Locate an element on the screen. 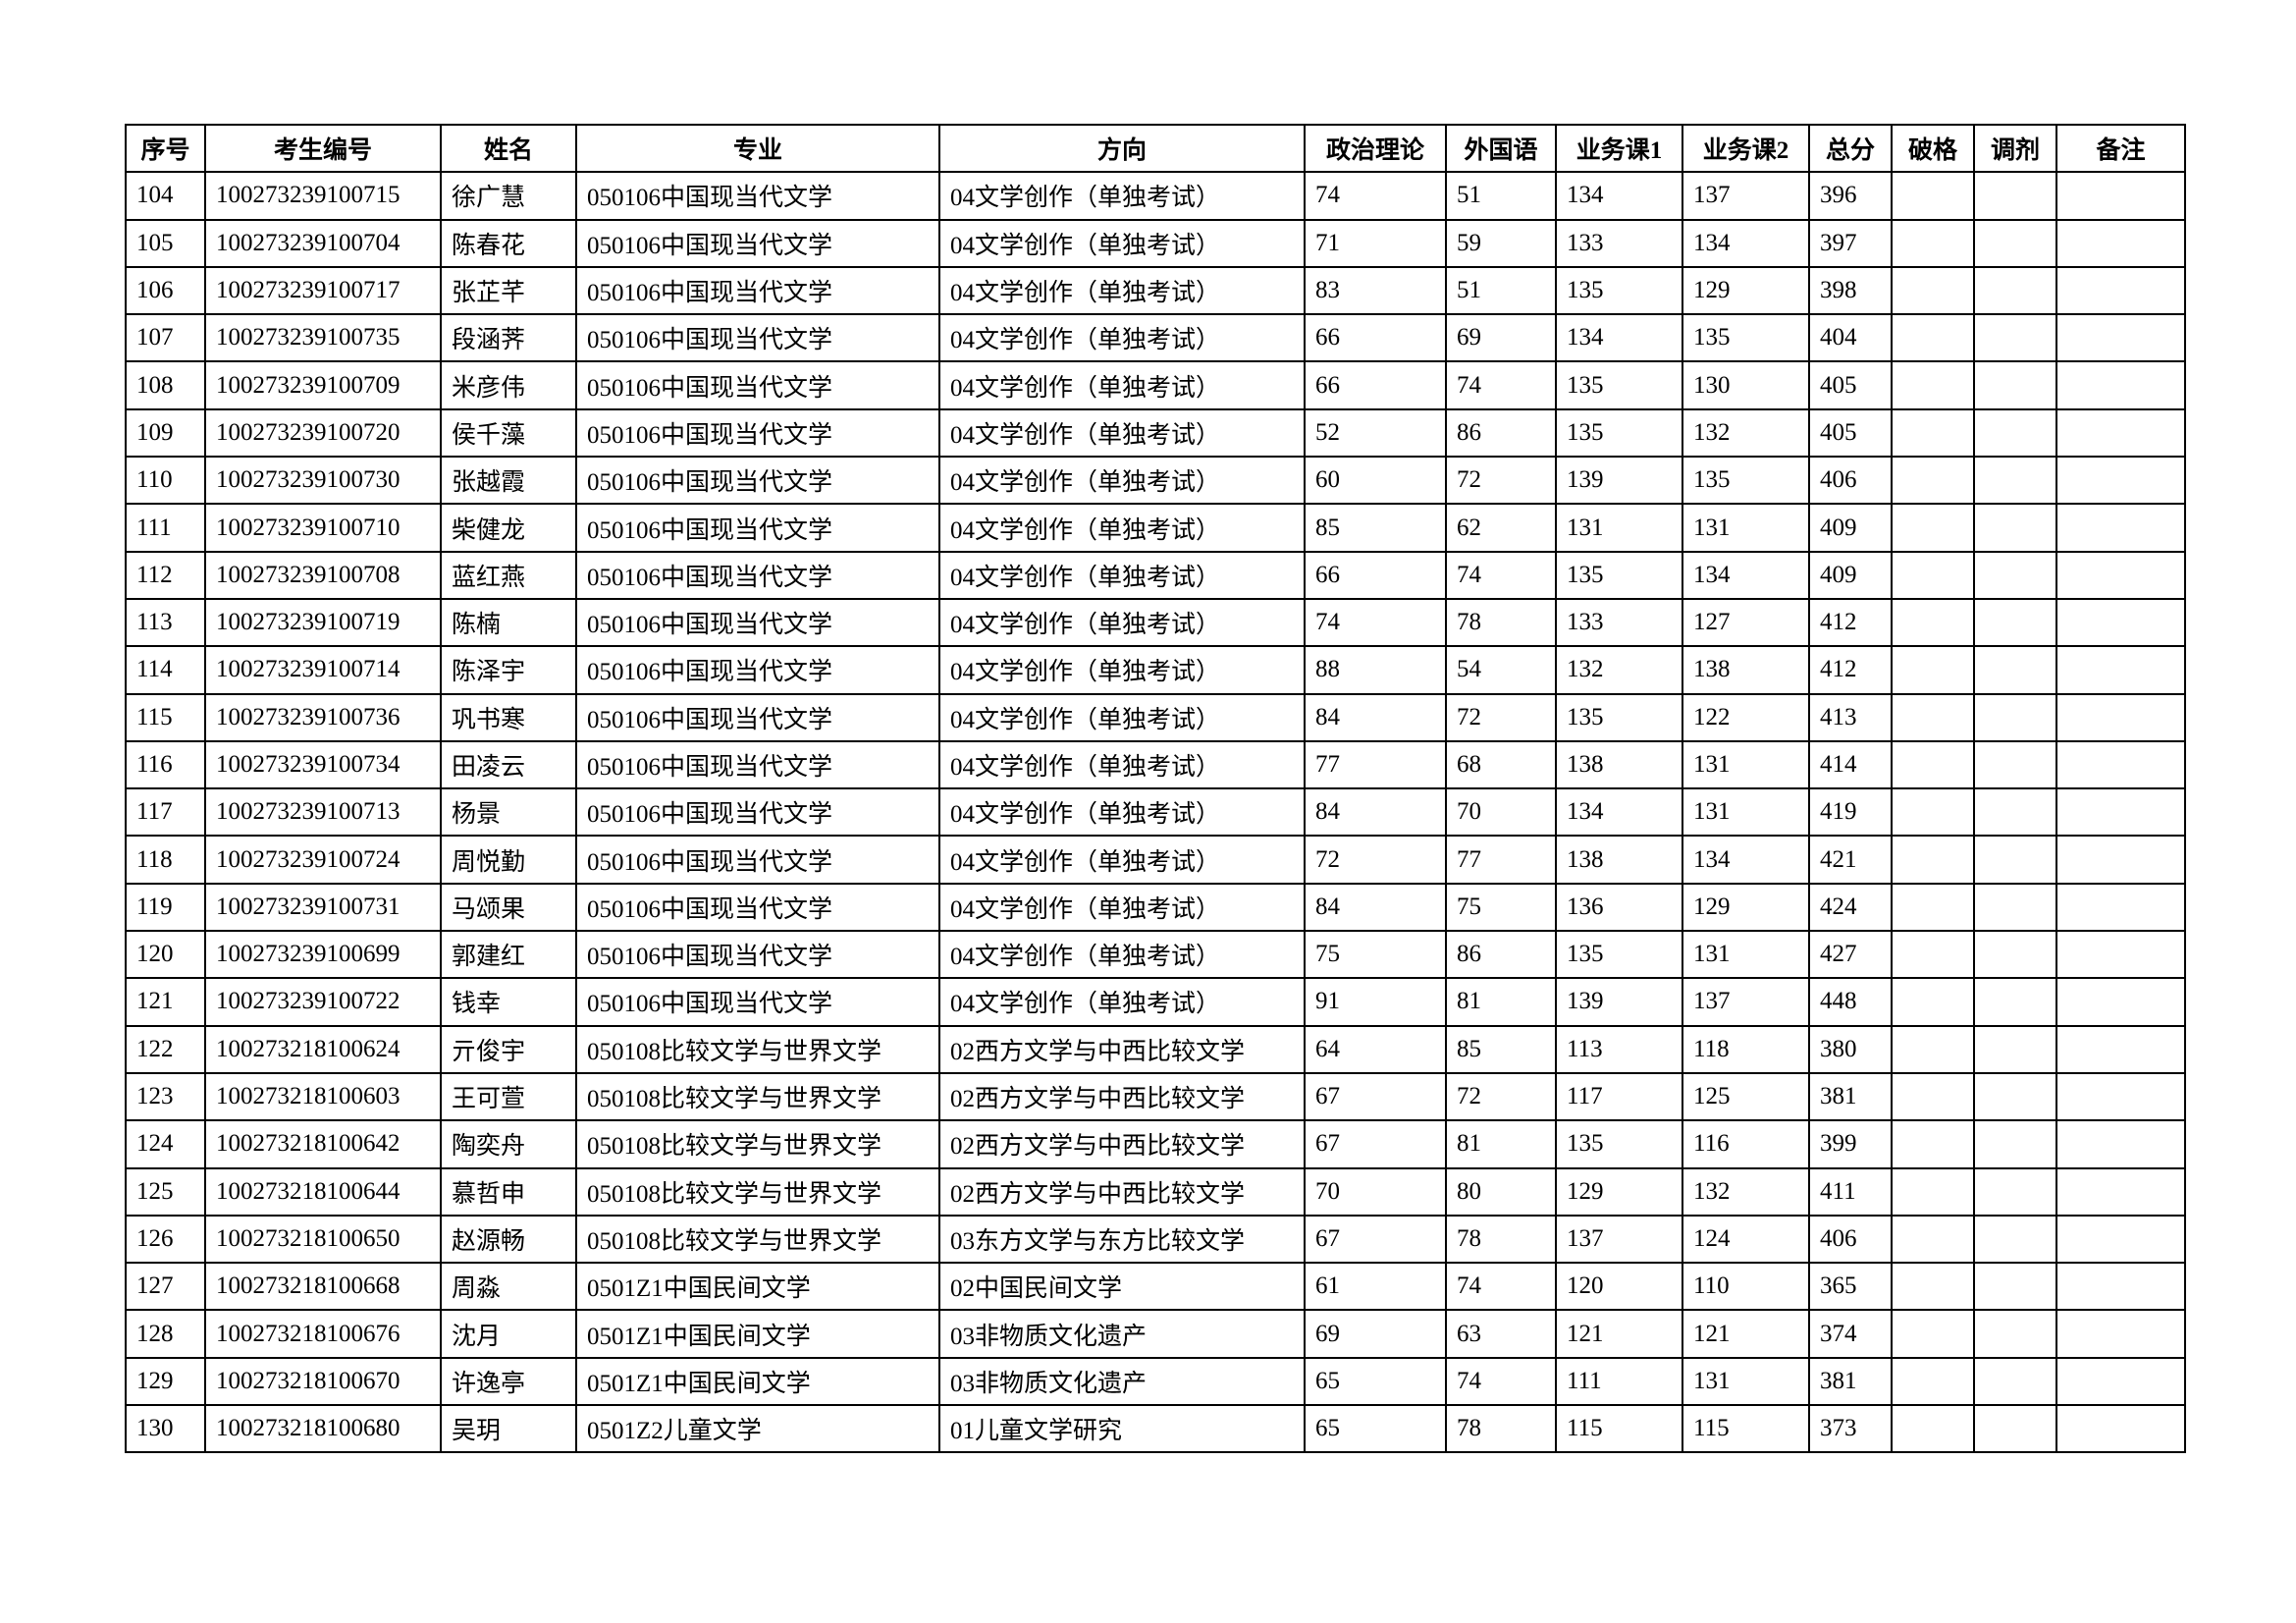 This screenshot has width=2296, height=1623. table-cell: 131 is located at coordinates (1746, 528).